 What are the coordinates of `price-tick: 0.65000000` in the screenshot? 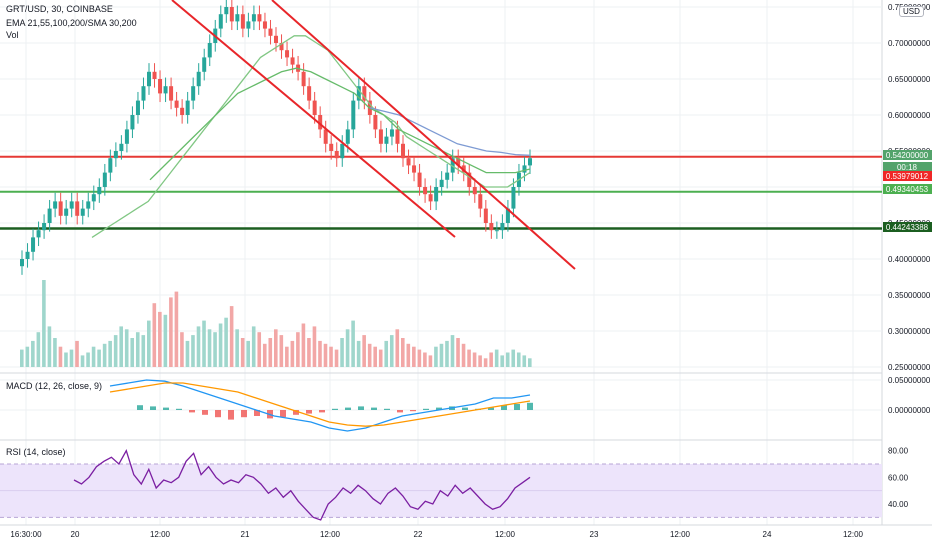 It's located at (909, 79).